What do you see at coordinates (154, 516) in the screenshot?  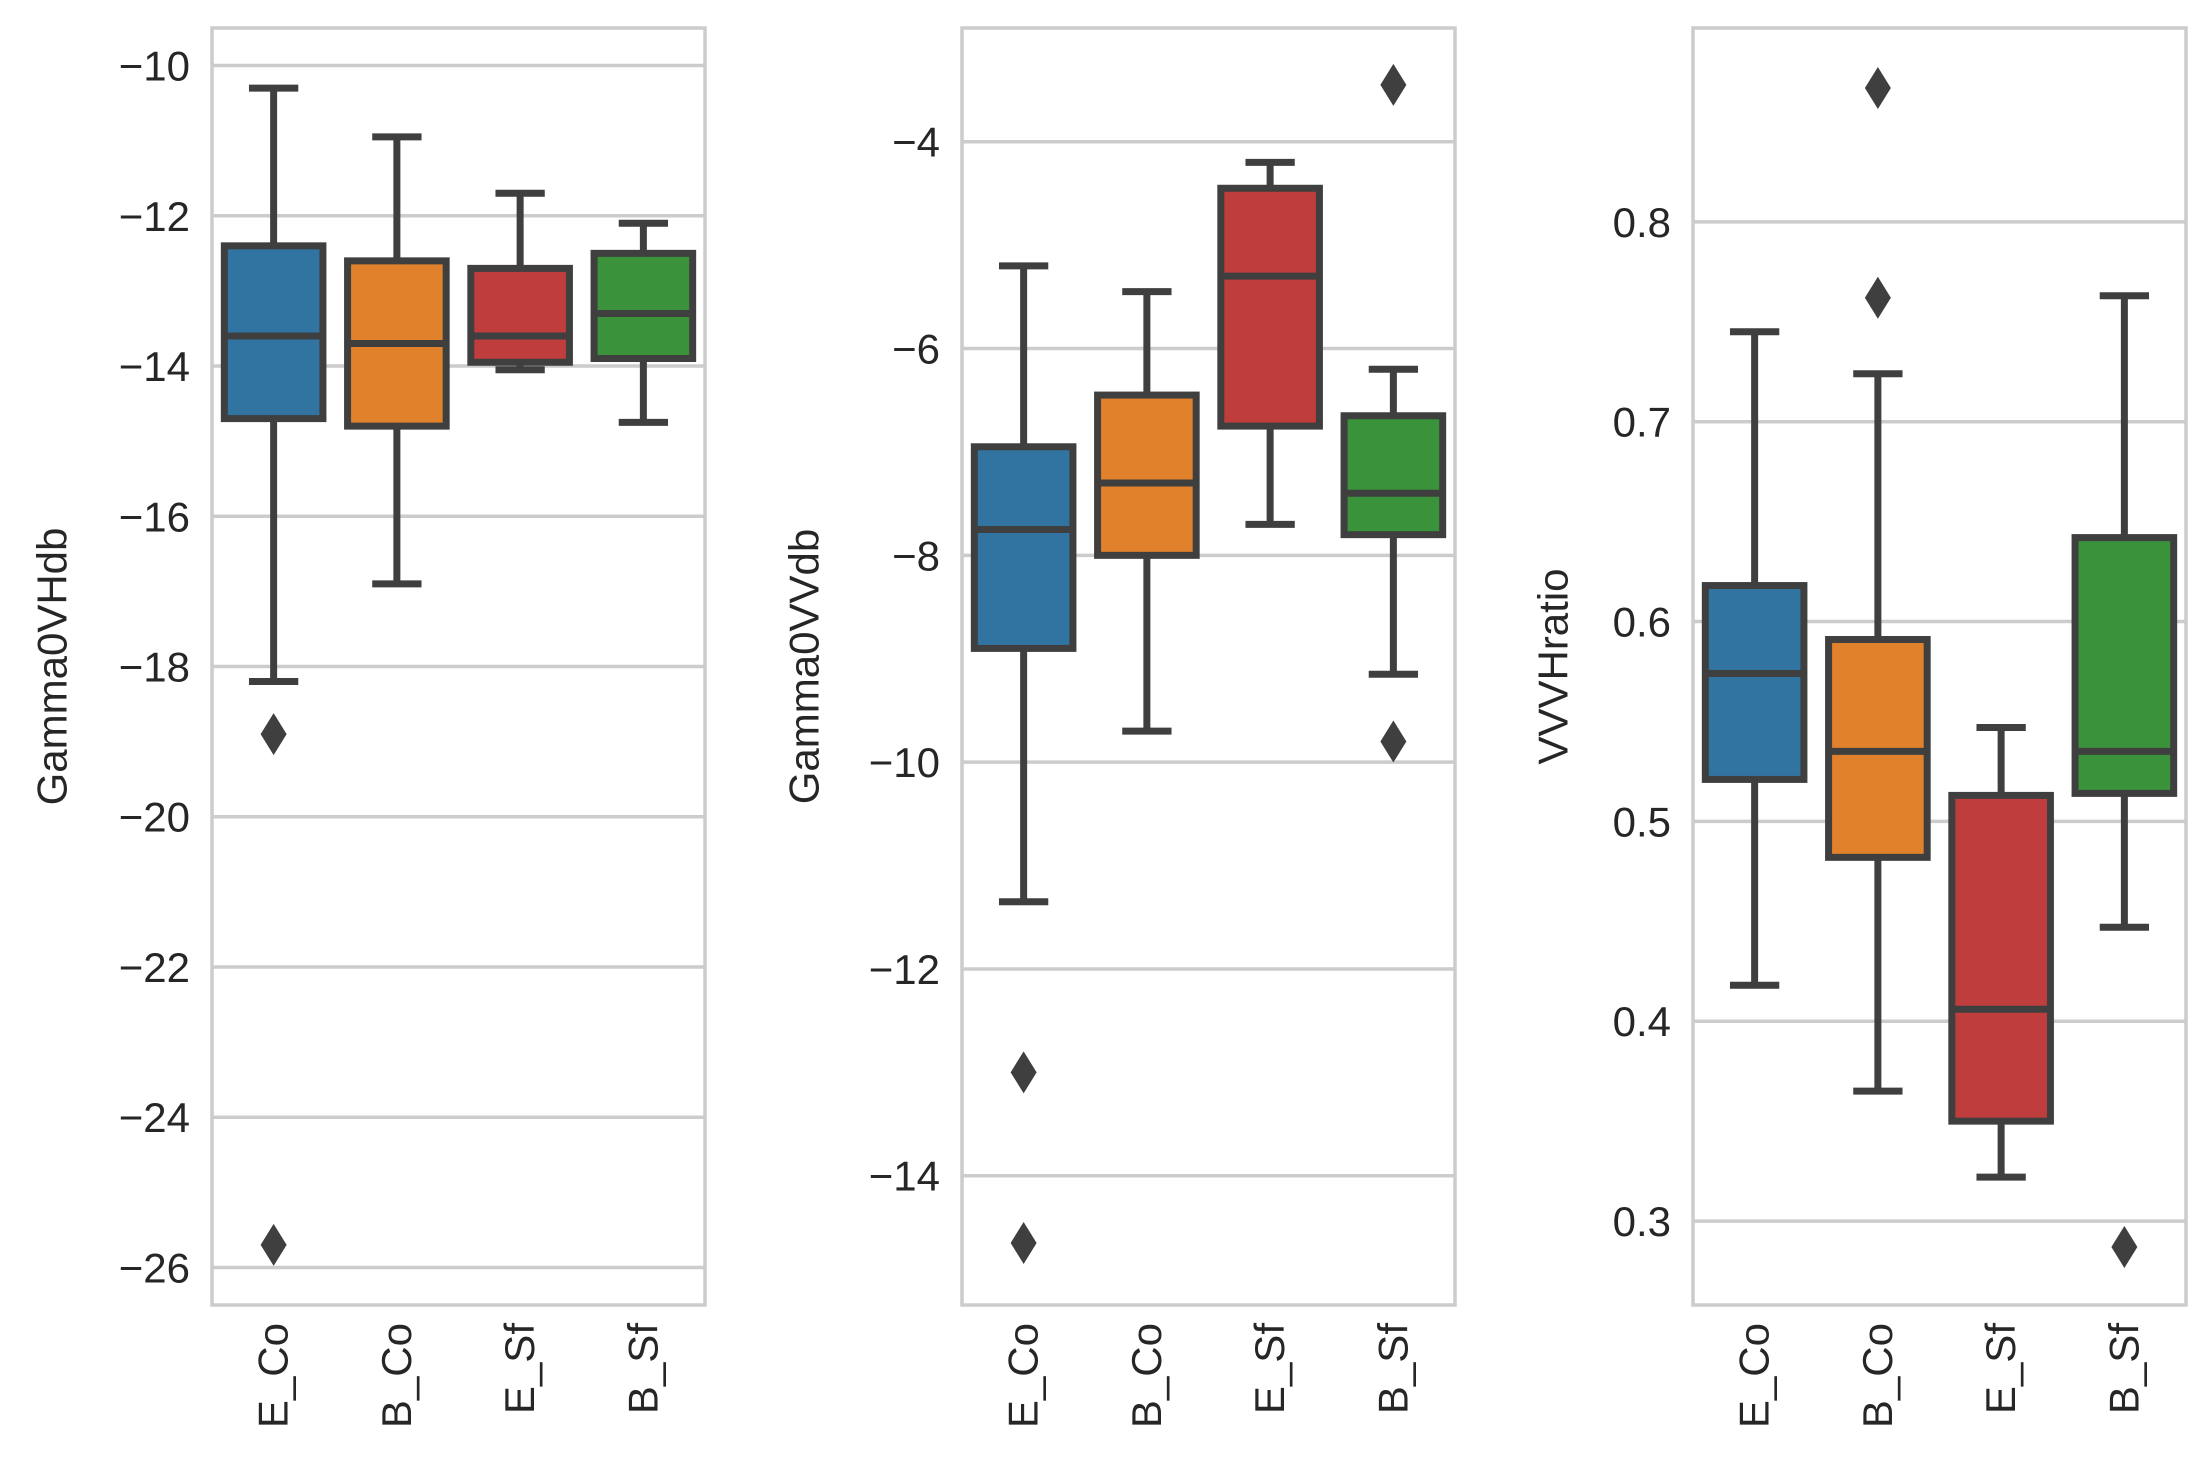 I see `y-tick-label: −16` at bounding box center [154, 516].